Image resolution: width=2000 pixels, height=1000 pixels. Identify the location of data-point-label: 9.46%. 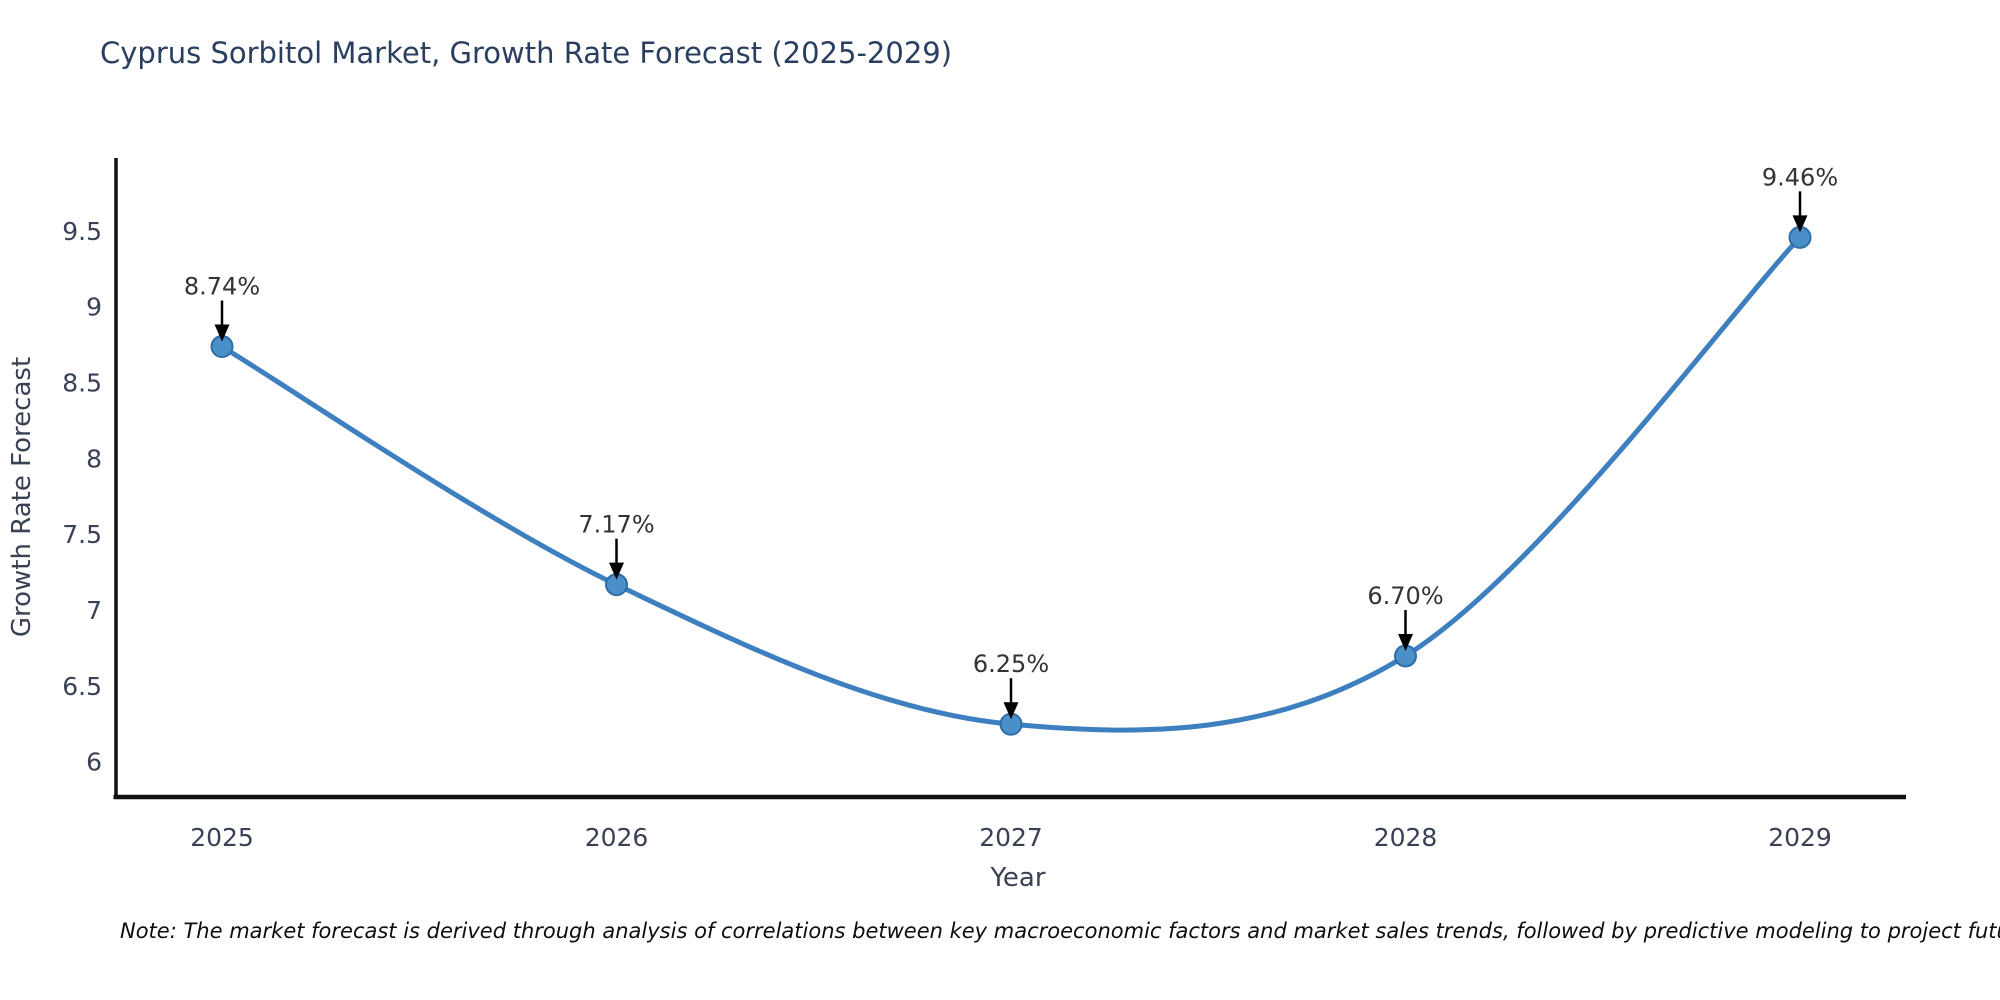
(1800, 177).